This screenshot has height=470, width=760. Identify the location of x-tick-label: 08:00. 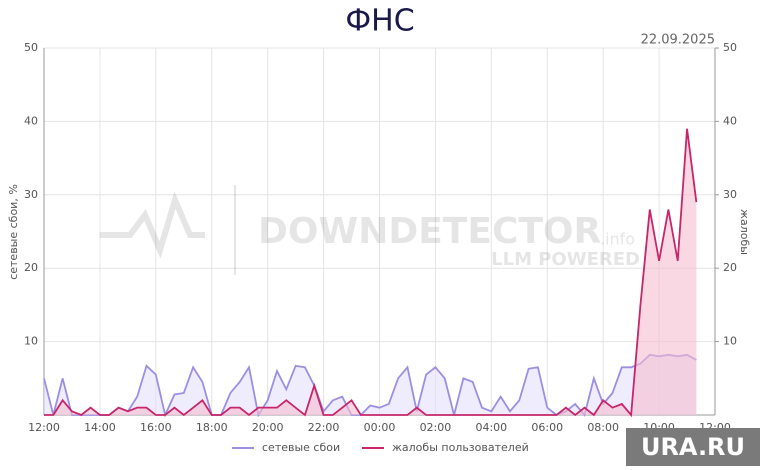
(603, 427).